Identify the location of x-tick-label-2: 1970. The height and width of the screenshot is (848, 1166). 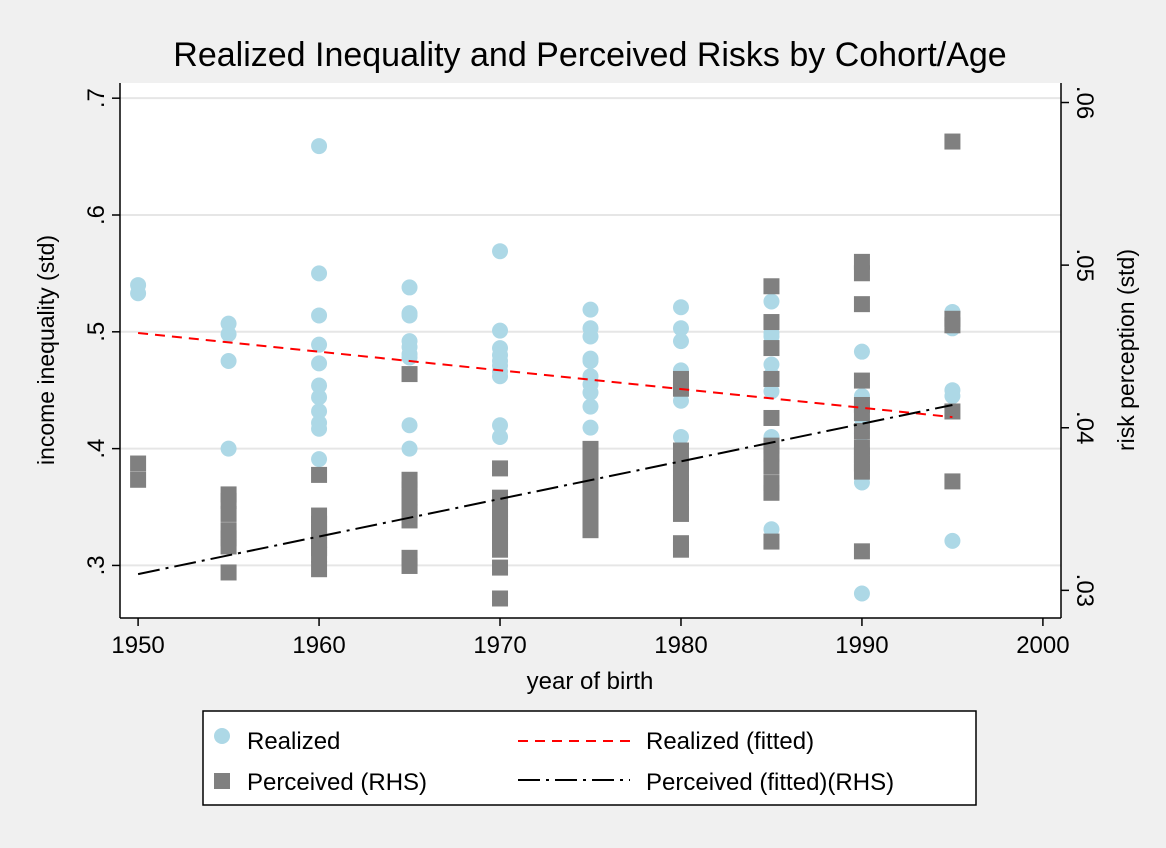
(499, 645).